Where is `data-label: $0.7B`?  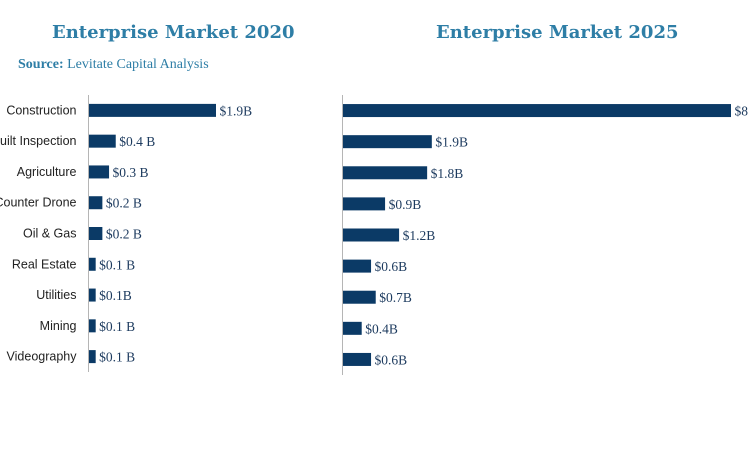 data-label: $0.7B is located at coordinates (395, 297).